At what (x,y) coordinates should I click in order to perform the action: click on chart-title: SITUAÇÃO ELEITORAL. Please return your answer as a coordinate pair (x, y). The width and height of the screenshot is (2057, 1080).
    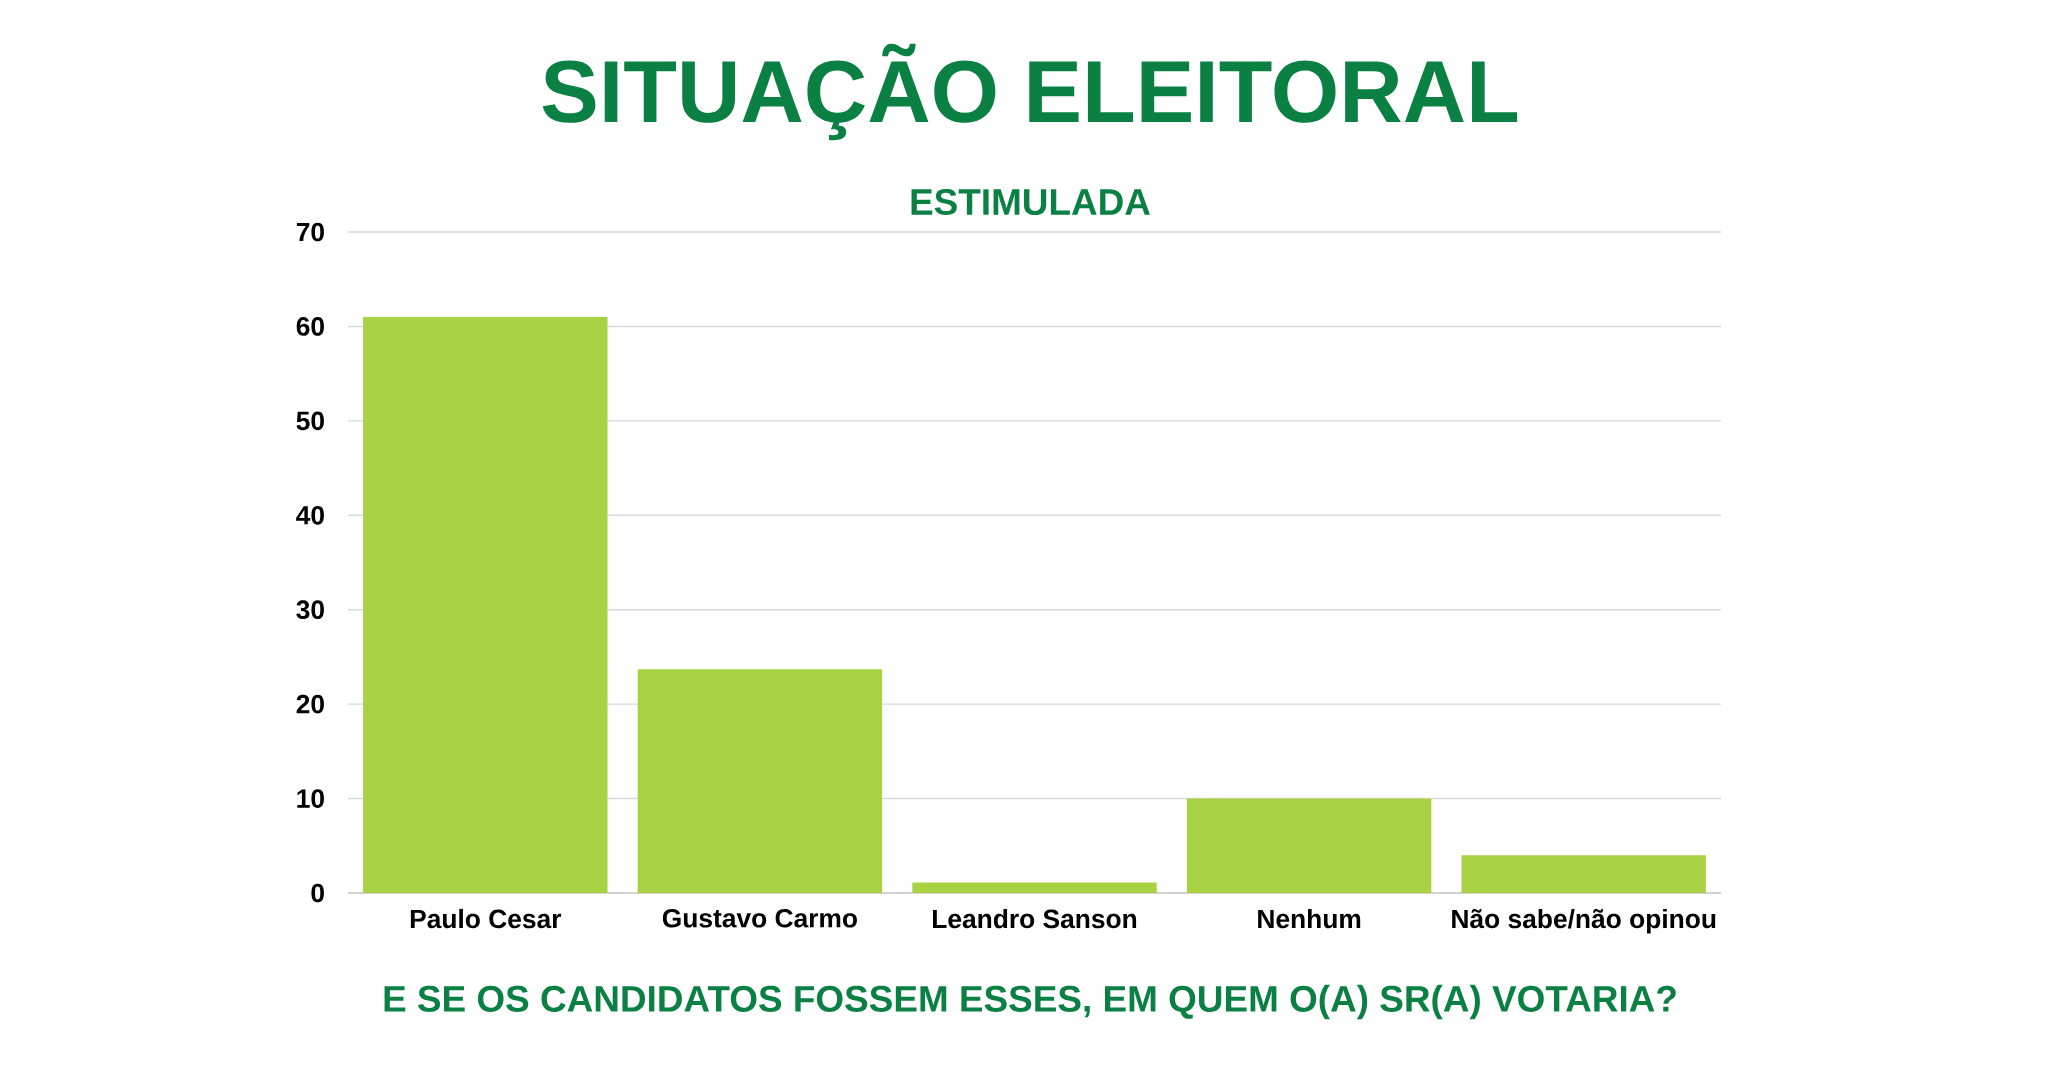
    Looking at the image, I should click on (1030, 92).